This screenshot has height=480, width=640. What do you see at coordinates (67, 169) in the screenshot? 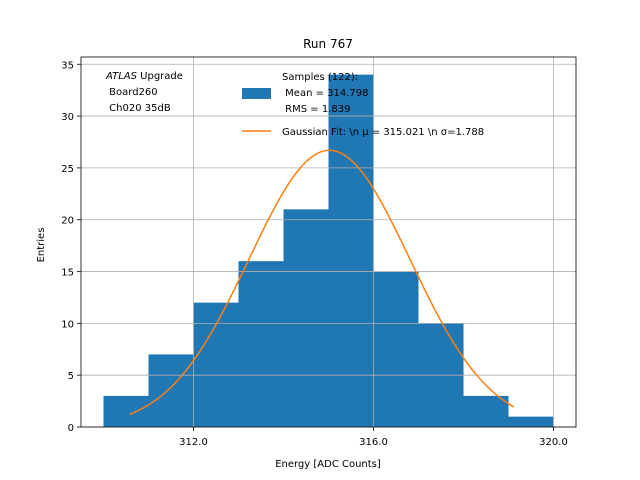
I see `y-tick-label-5: 25` at bounding box center [67, 169].